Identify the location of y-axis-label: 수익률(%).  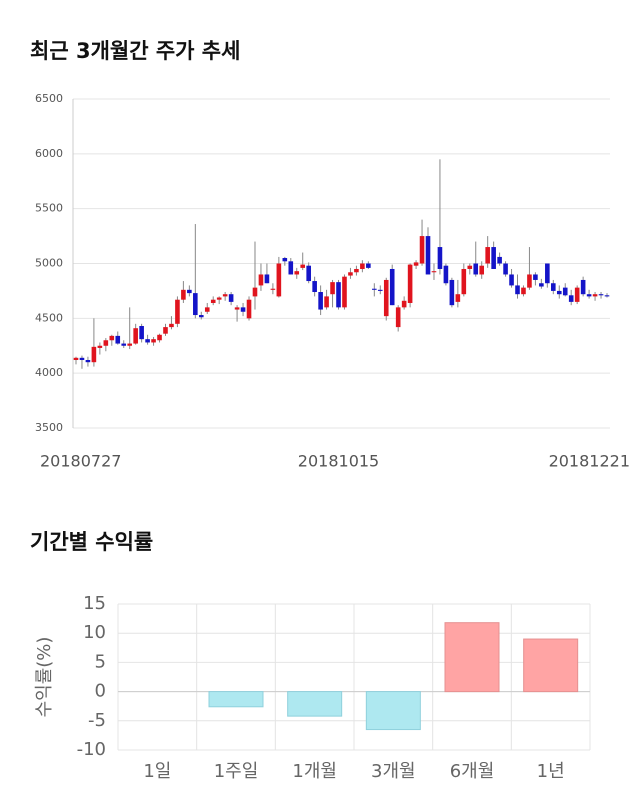
(44, 677).